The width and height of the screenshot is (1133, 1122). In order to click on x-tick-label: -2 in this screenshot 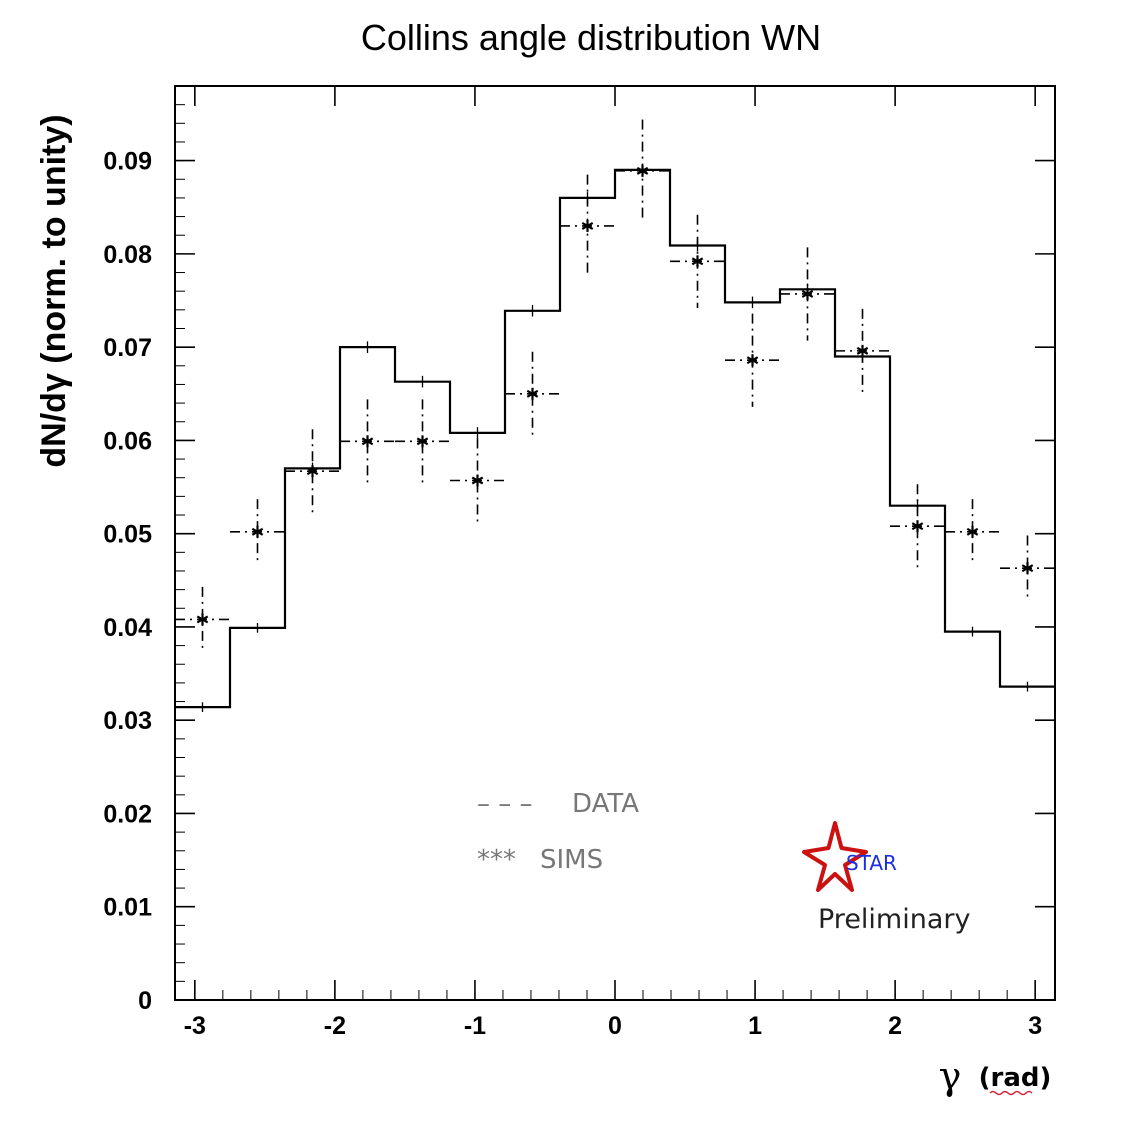, I will do `click(335, 1026)`.